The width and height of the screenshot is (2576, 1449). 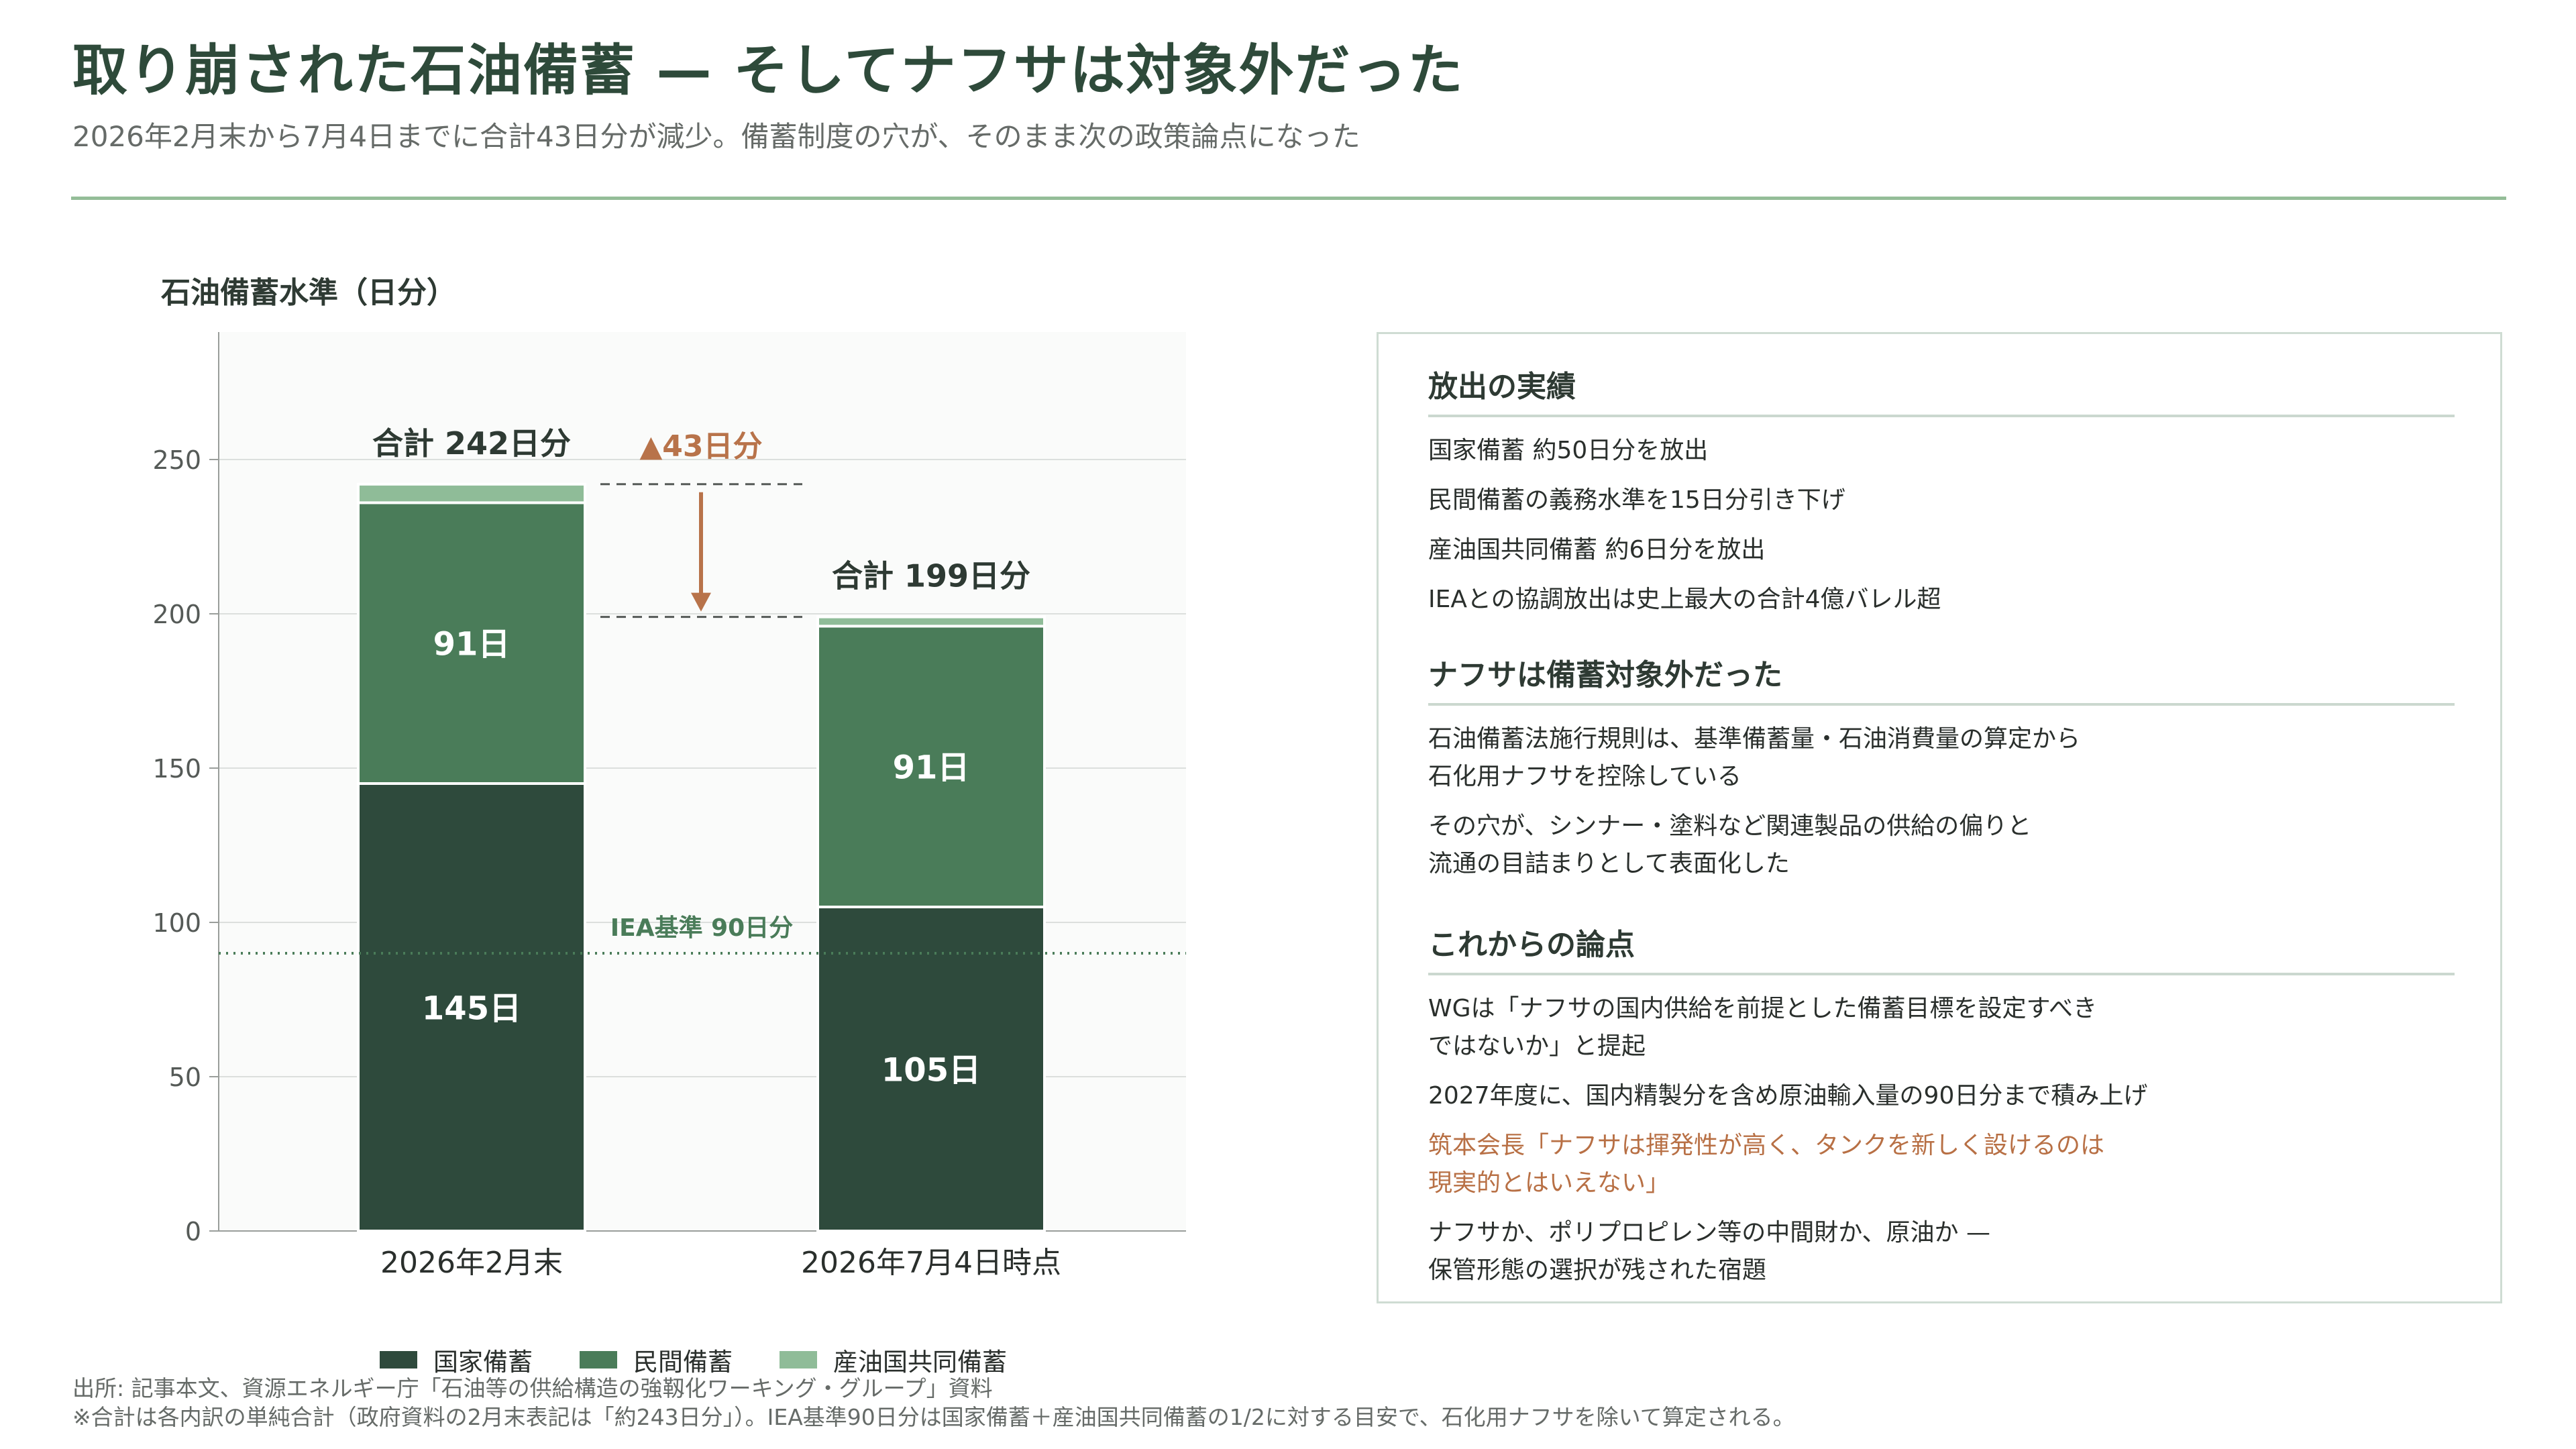 I want to click on decrease-arrow-head, so click(x=701, y=602).